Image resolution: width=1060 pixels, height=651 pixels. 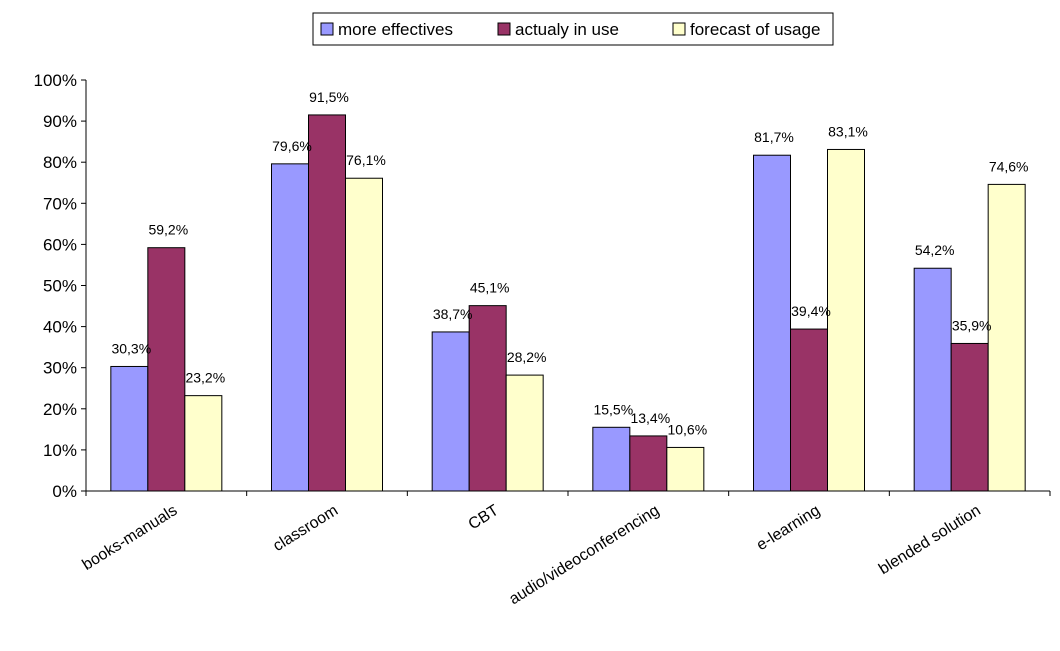 What do you see at coordinates (60, 368) in the screenshot?
I see `y-tick-label: 30%` at bounding box center [60, 368].